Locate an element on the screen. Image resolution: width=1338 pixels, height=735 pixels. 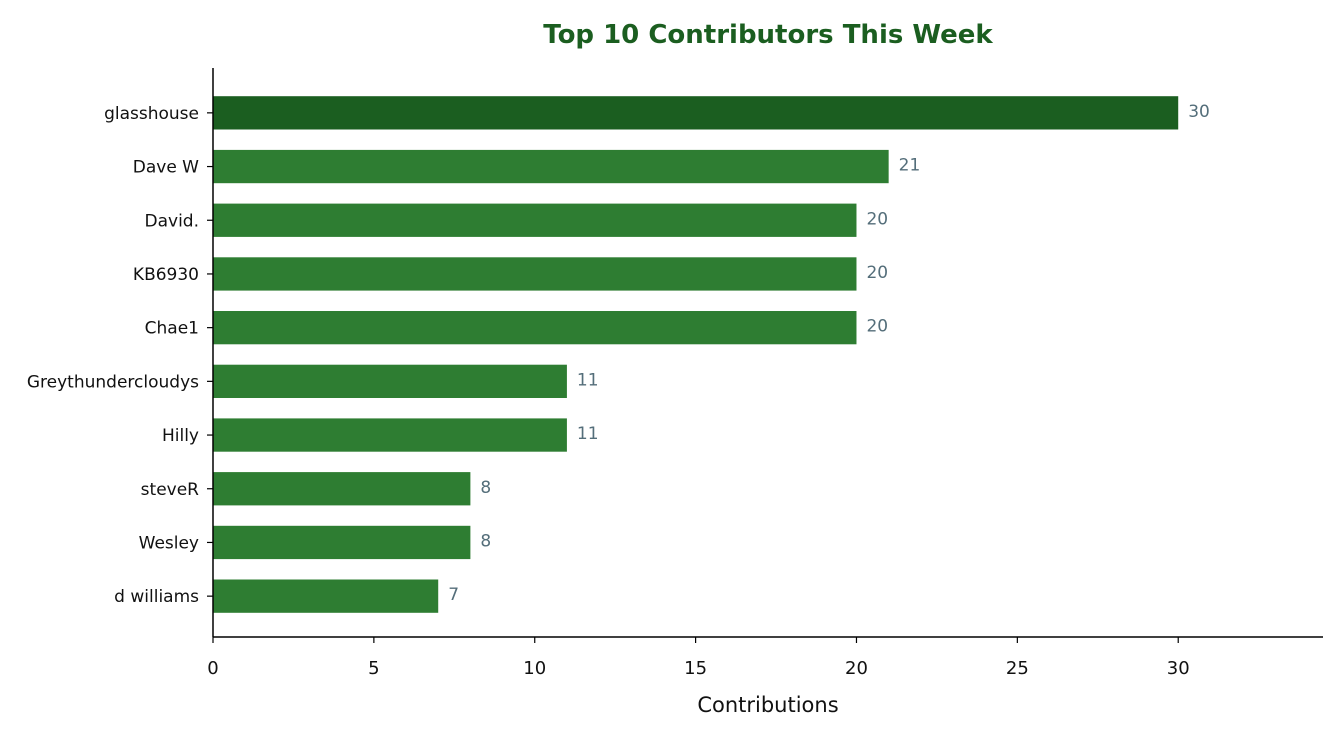
category-label: glasshouse is located at coordinates (151, 114).